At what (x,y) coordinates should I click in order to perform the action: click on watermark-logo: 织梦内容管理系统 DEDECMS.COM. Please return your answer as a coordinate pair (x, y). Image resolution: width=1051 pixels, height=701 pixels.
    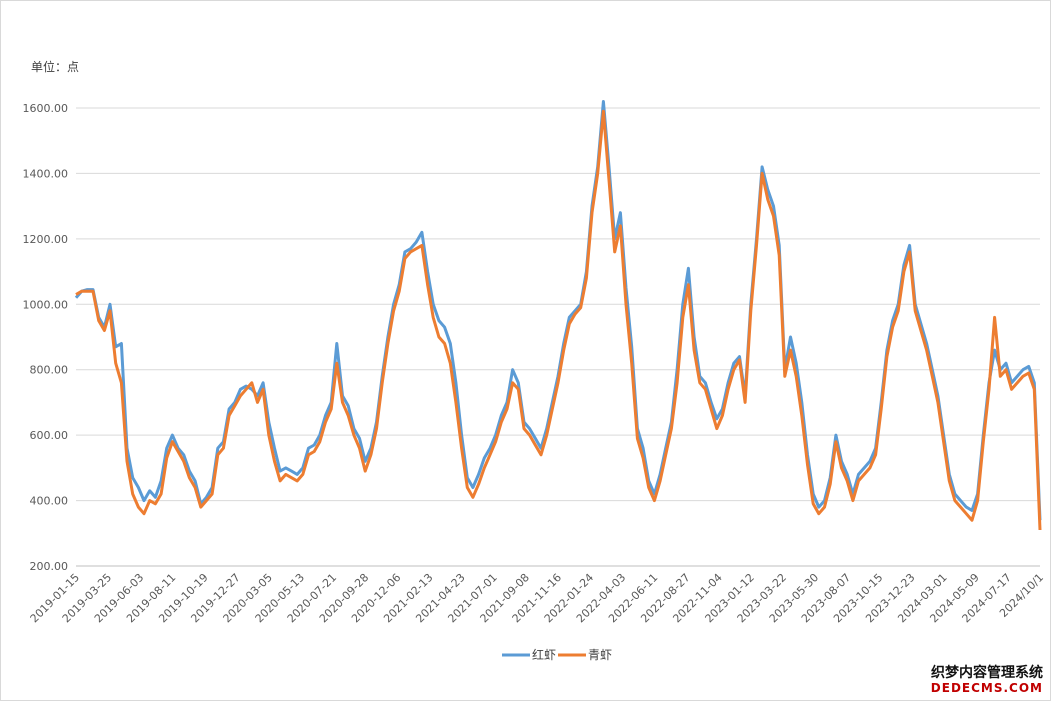
    Looking at the image, I should click on (987, 680).